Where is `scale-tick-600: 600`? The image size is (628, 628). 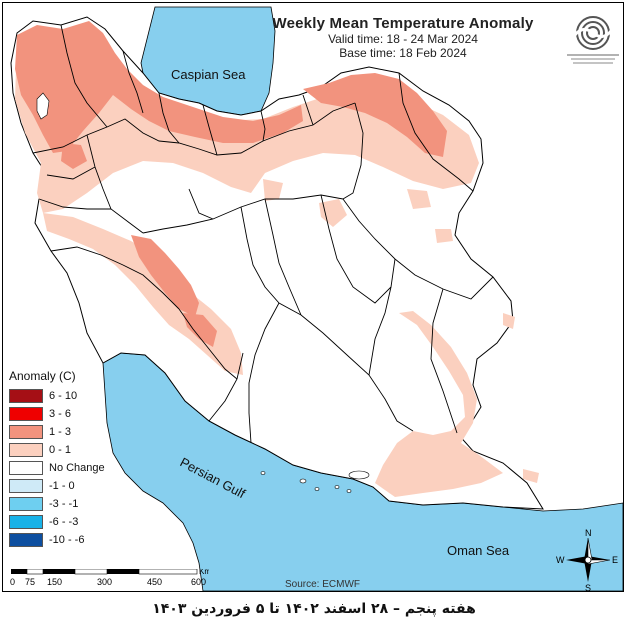 scale-tick-600: 600 is located at coordinates (198, 582).